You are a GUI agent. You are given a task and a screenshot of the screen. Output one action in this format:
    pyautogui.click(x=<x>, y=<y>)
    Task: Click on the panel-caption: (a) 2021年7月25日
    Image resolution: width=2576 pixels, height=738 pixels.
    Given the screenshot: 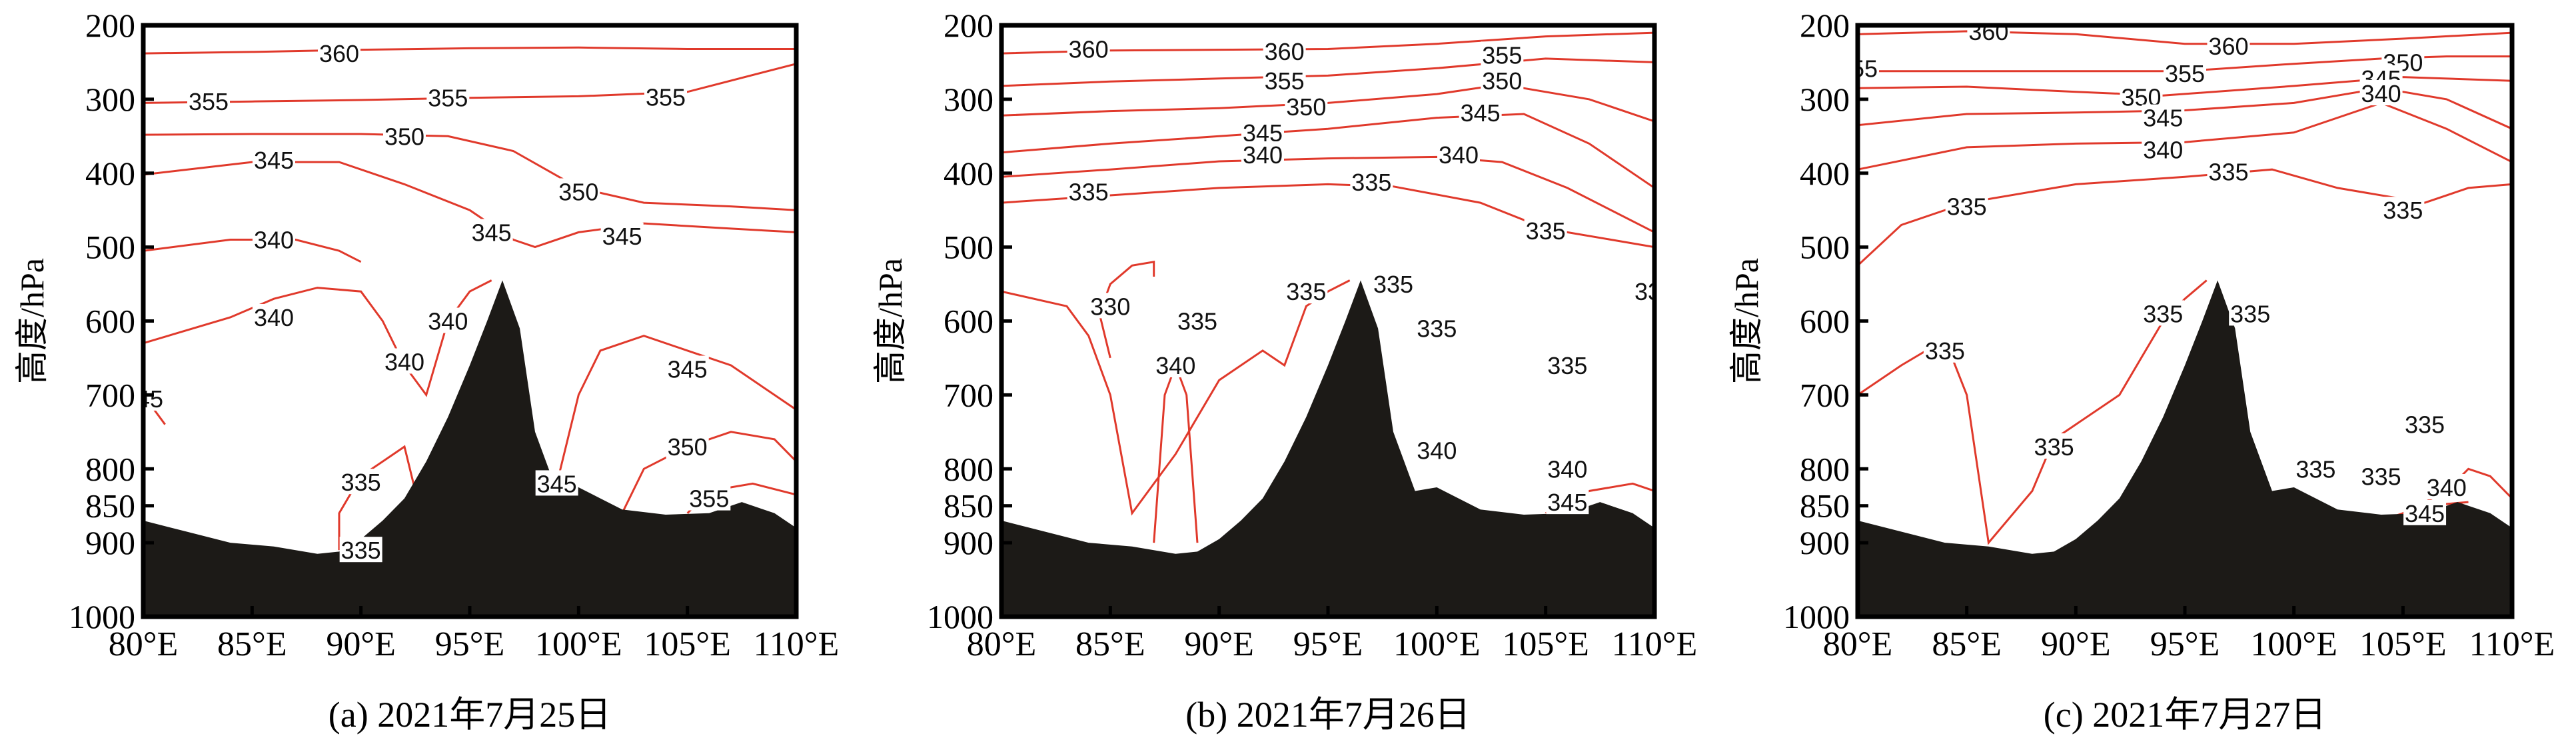 What is the action you would take?
    pyautogui.click(x=469, y=715)
    